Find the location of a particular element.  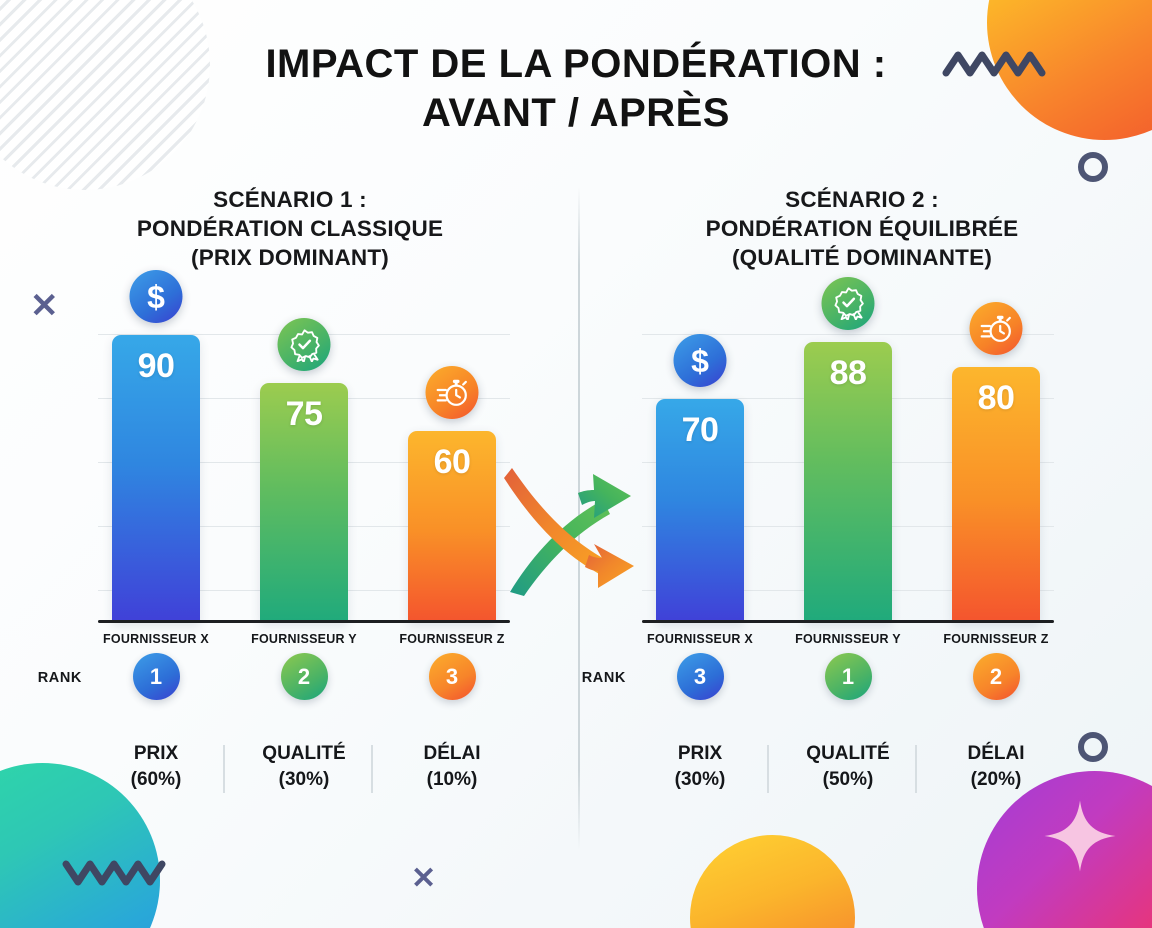

ring-outline-top-right-decoration is located at coordinates (1093, 167).